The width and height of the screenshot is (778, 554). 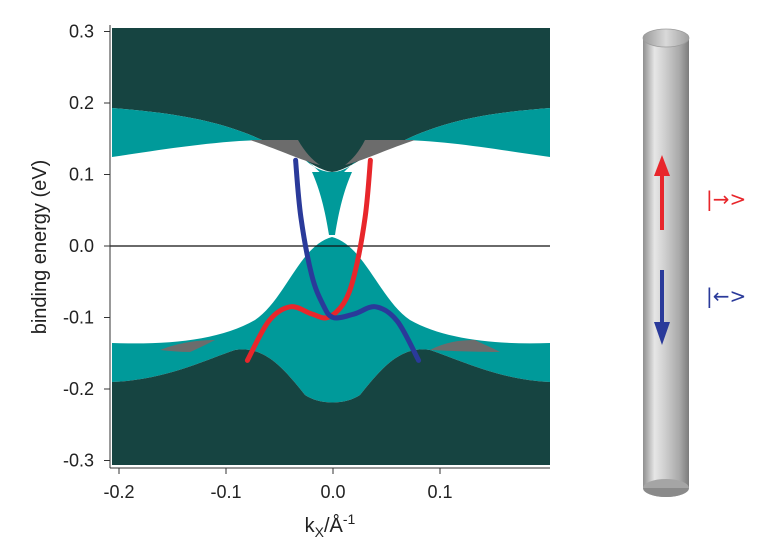 I want to click on y-tick-label: 0.3, so click(x=81, y=32).